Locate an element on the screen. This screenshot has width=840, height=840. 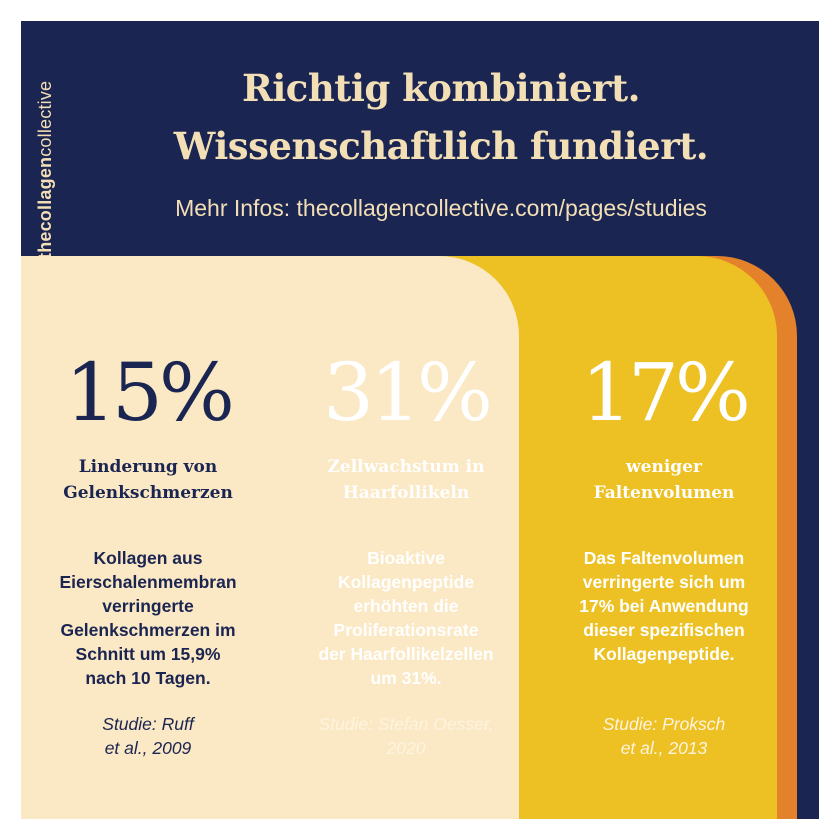
stat-claim: Zellwachstum in Haarfollikeln is located at coordinates (406, 480).